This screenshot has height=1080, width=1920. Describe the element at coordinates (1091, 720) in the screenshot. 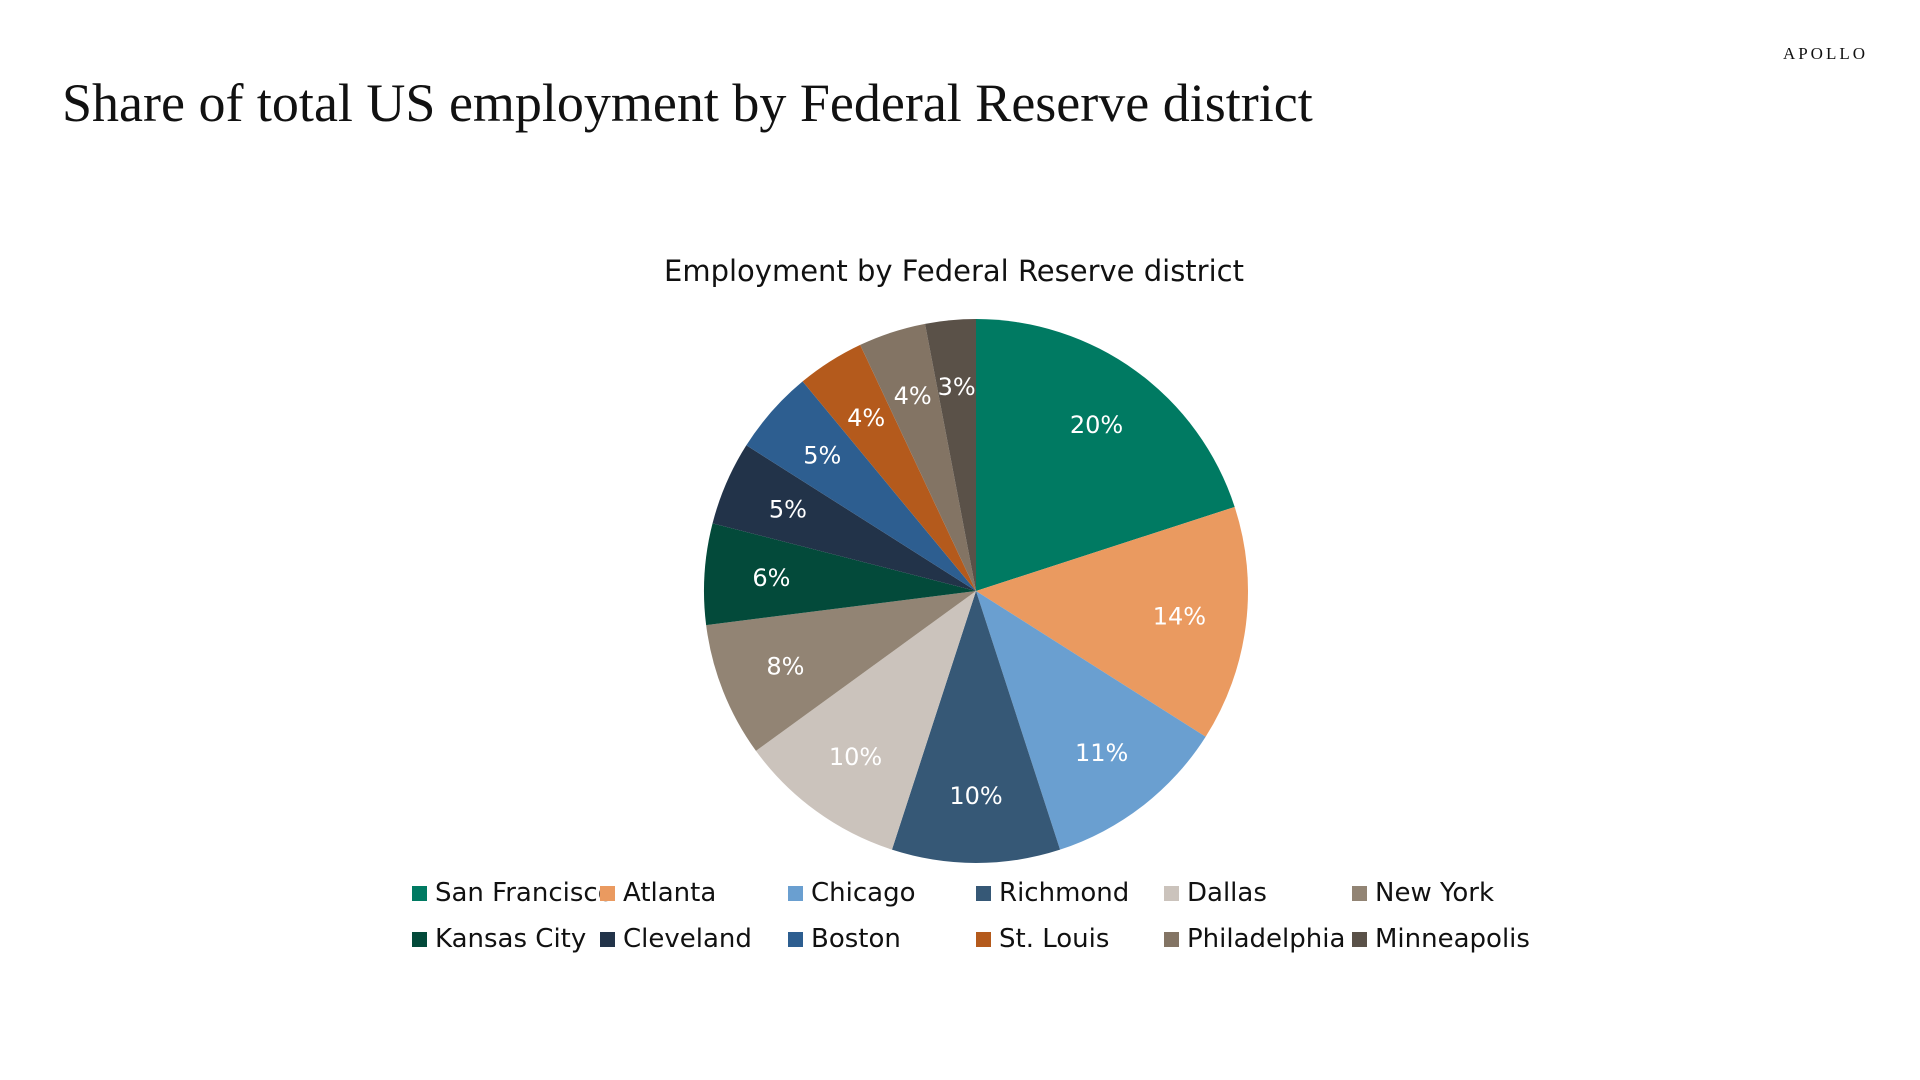

I see `pie-slice-chicago` at that location.